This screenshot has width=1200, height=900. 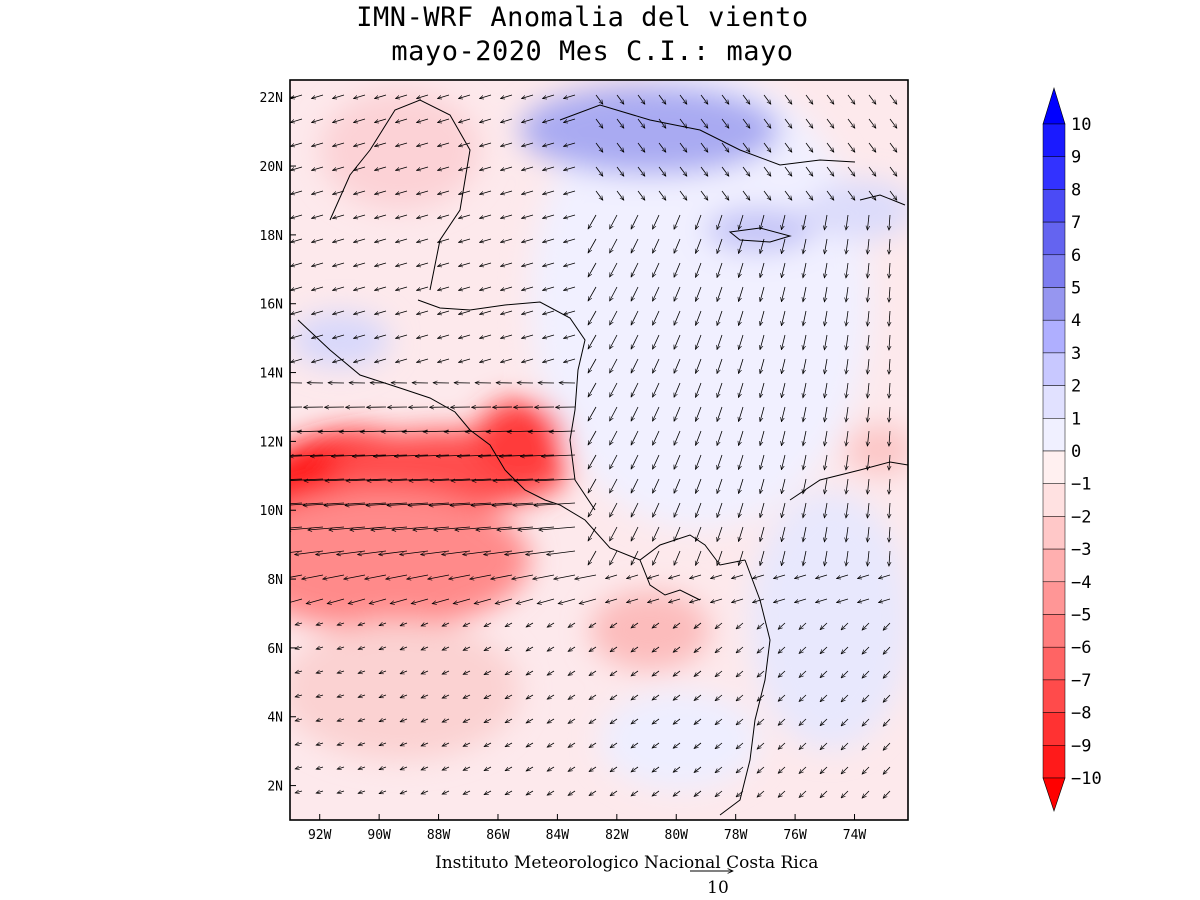 What do you see at coordinates (1076, 289) in the screenshot?
I see `colorbar-label: 5` at bounding box center [1076, 289].